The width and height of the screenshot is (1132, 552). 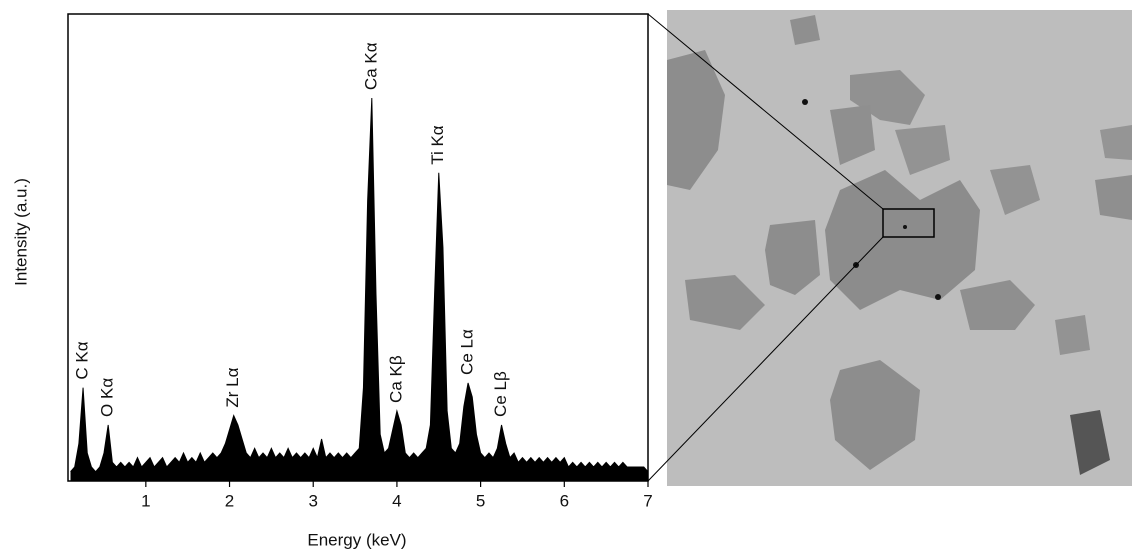 What do you see at coordinates (564, 500) in the screenshot?
I see `x-tick-label: 6` at bounding box center [564, 500].